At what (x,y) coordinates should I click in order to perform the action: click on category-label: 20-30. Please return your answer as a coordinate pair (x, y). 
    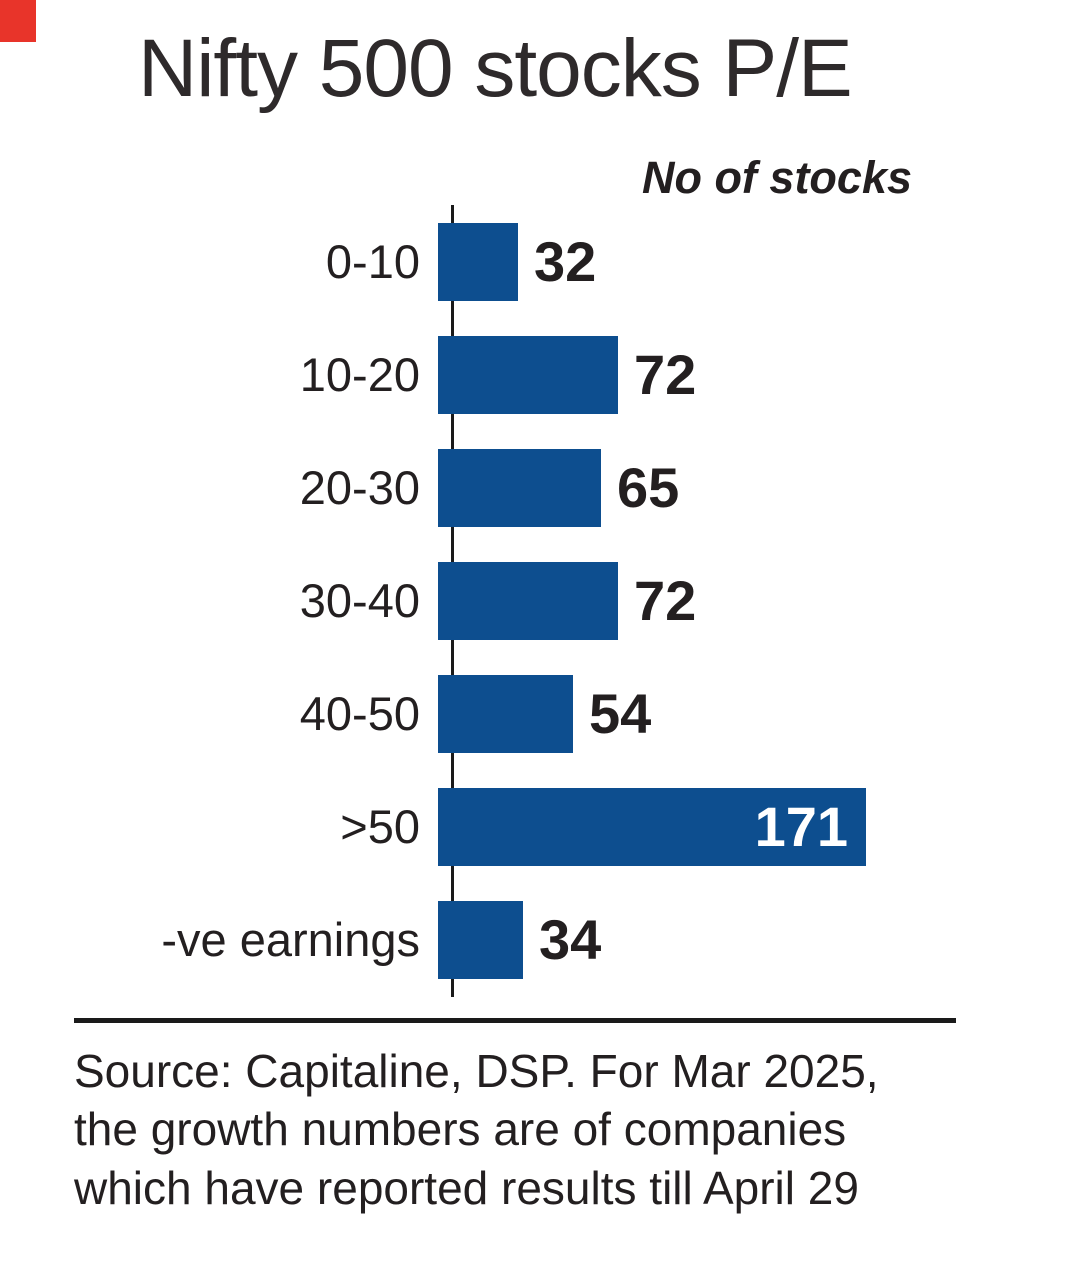
    Looking at the image, I should click on (359, 487).